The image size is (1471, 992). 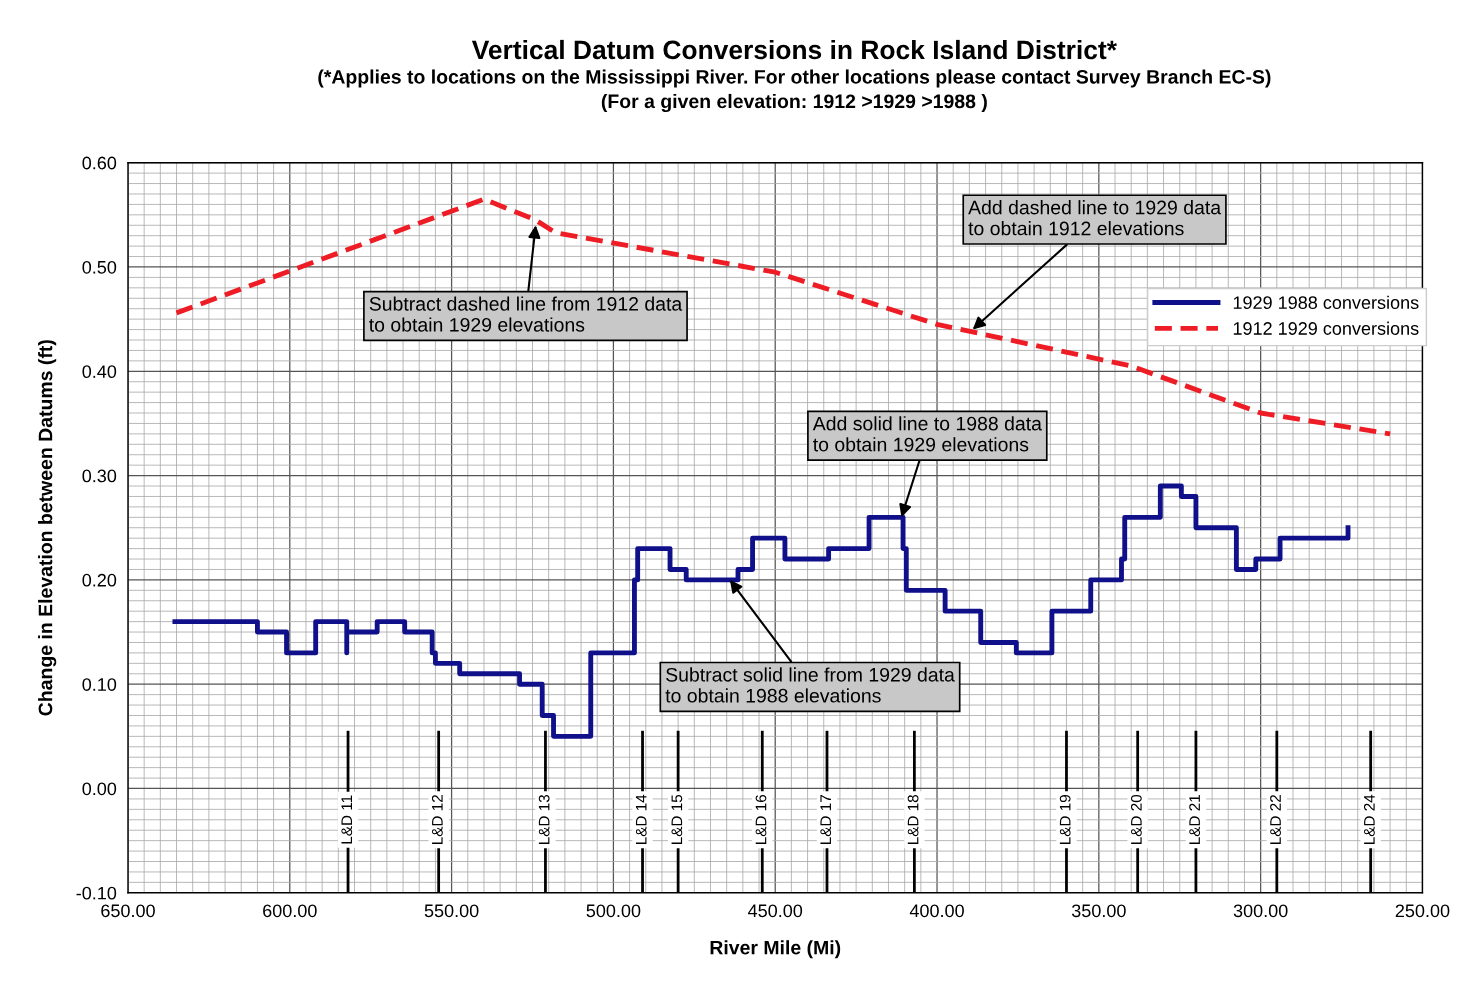 What do you see at coordinates (99, 372) in the screenshot?
I see `y-tick-label: 0.40` at bounding box center [99, 372].